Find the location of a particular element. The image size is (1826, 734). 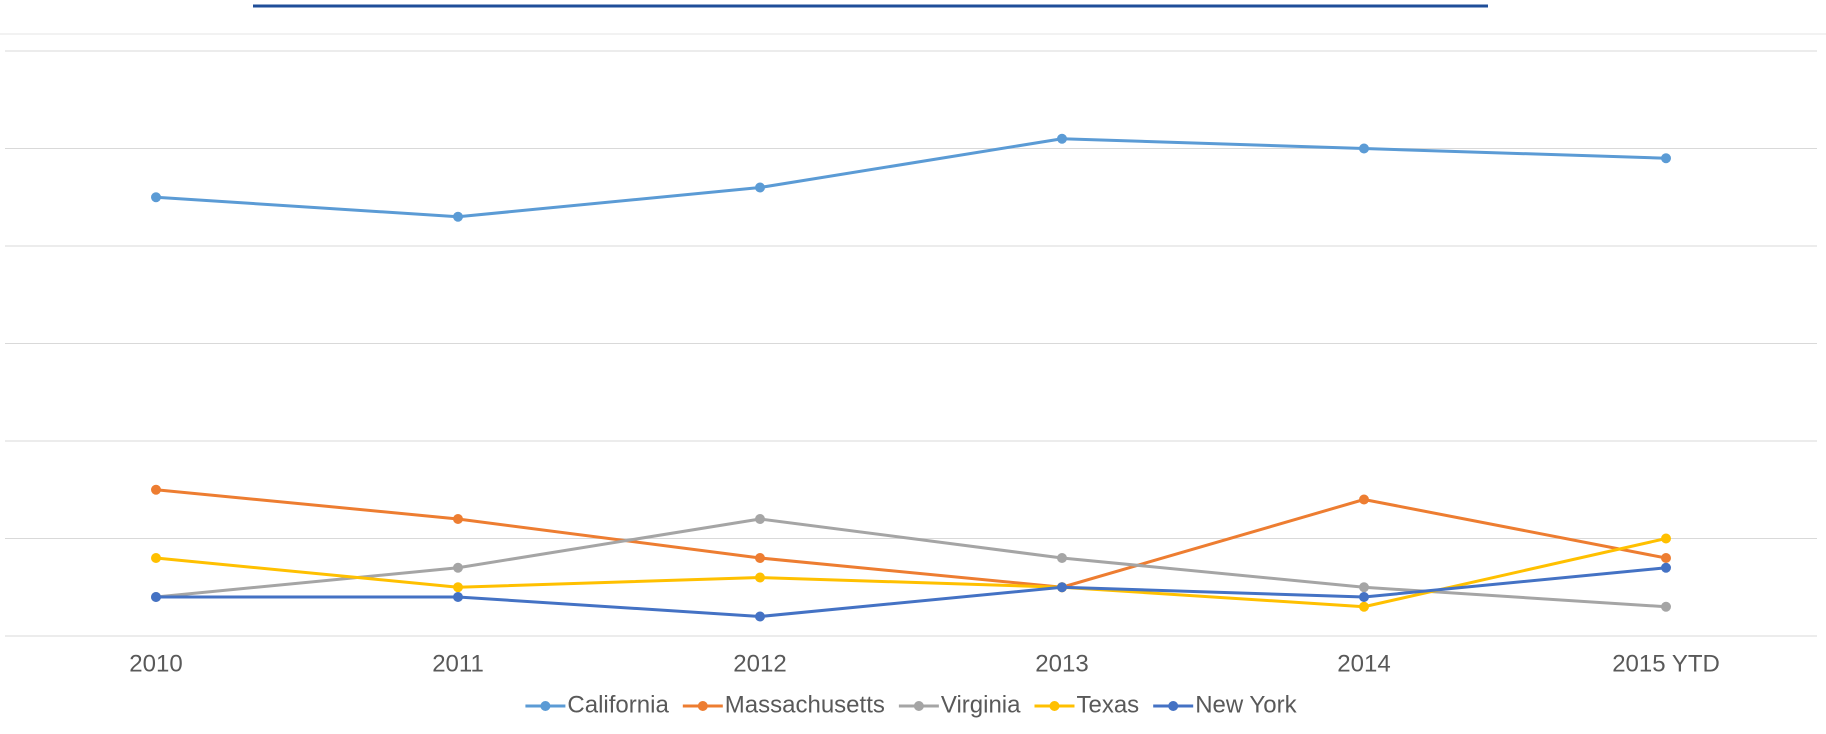

legend-item: New York is located at coordinates (1225, 704).